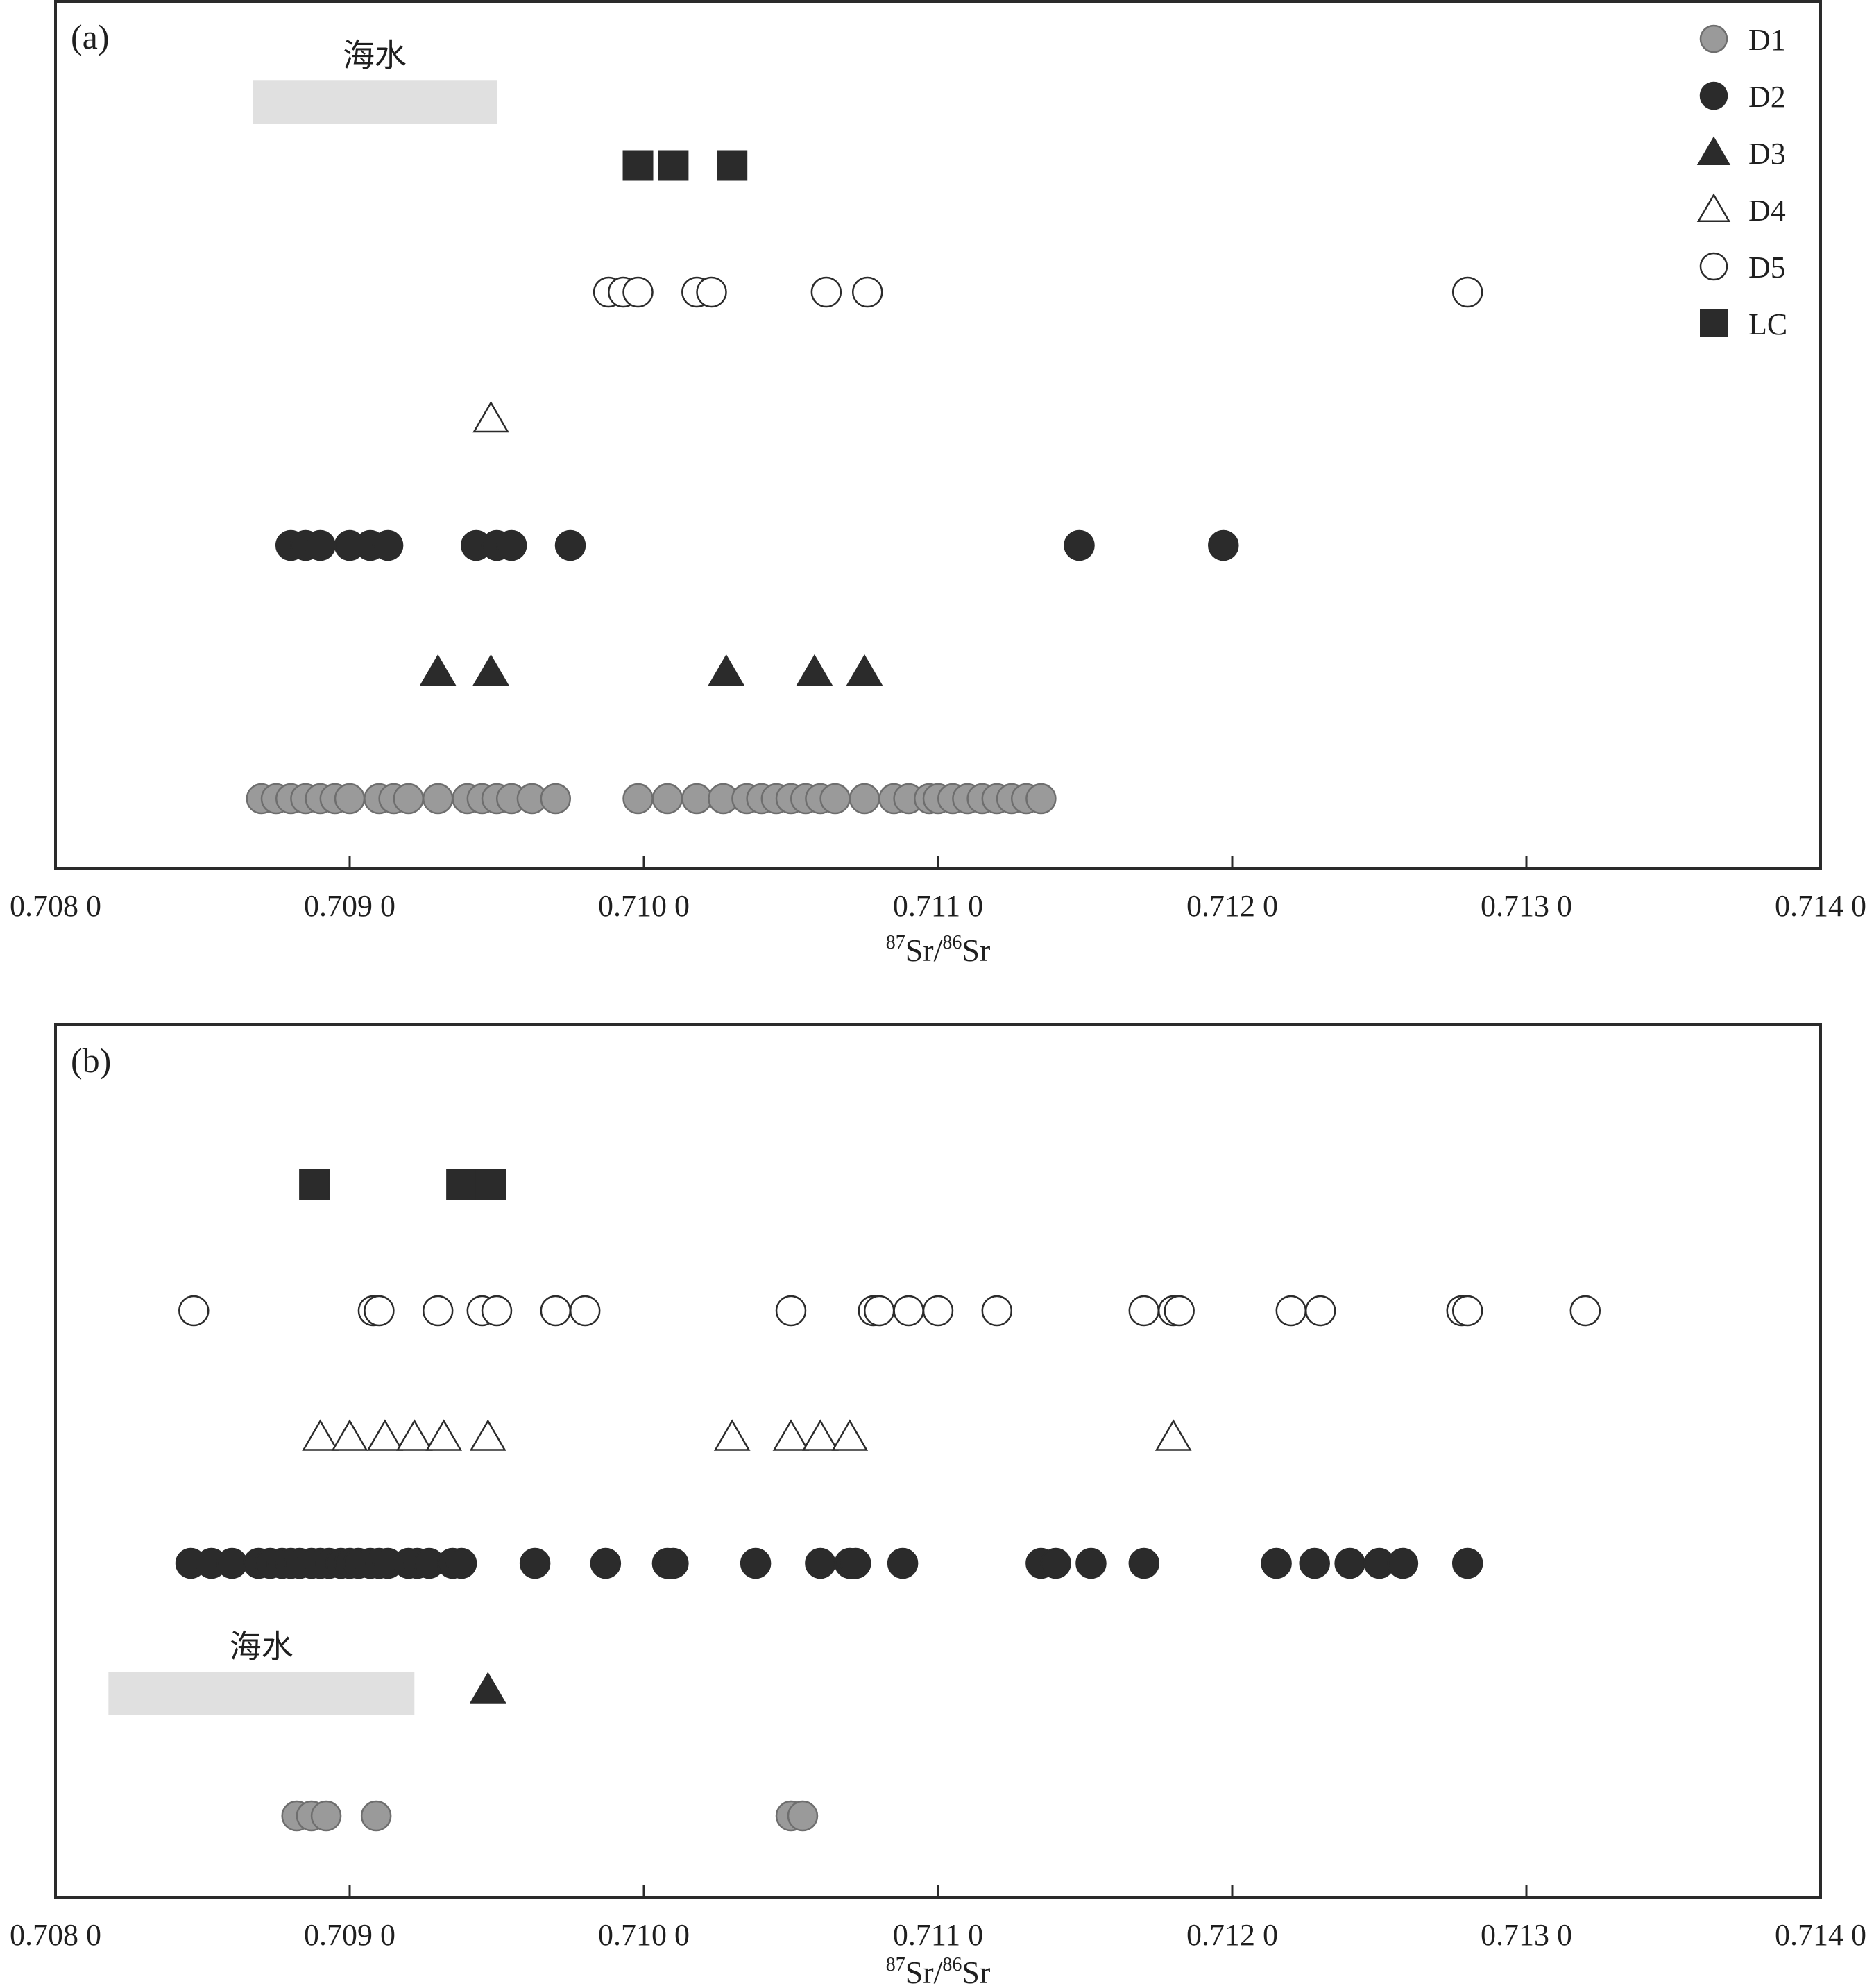 The width and height of the screenshot is (1874, 1988). What do you see at coordinates (1232, 1935) in the screenshot?
I see `x-tick-label: 0.712 0` at bounding box center [1232, 1935].